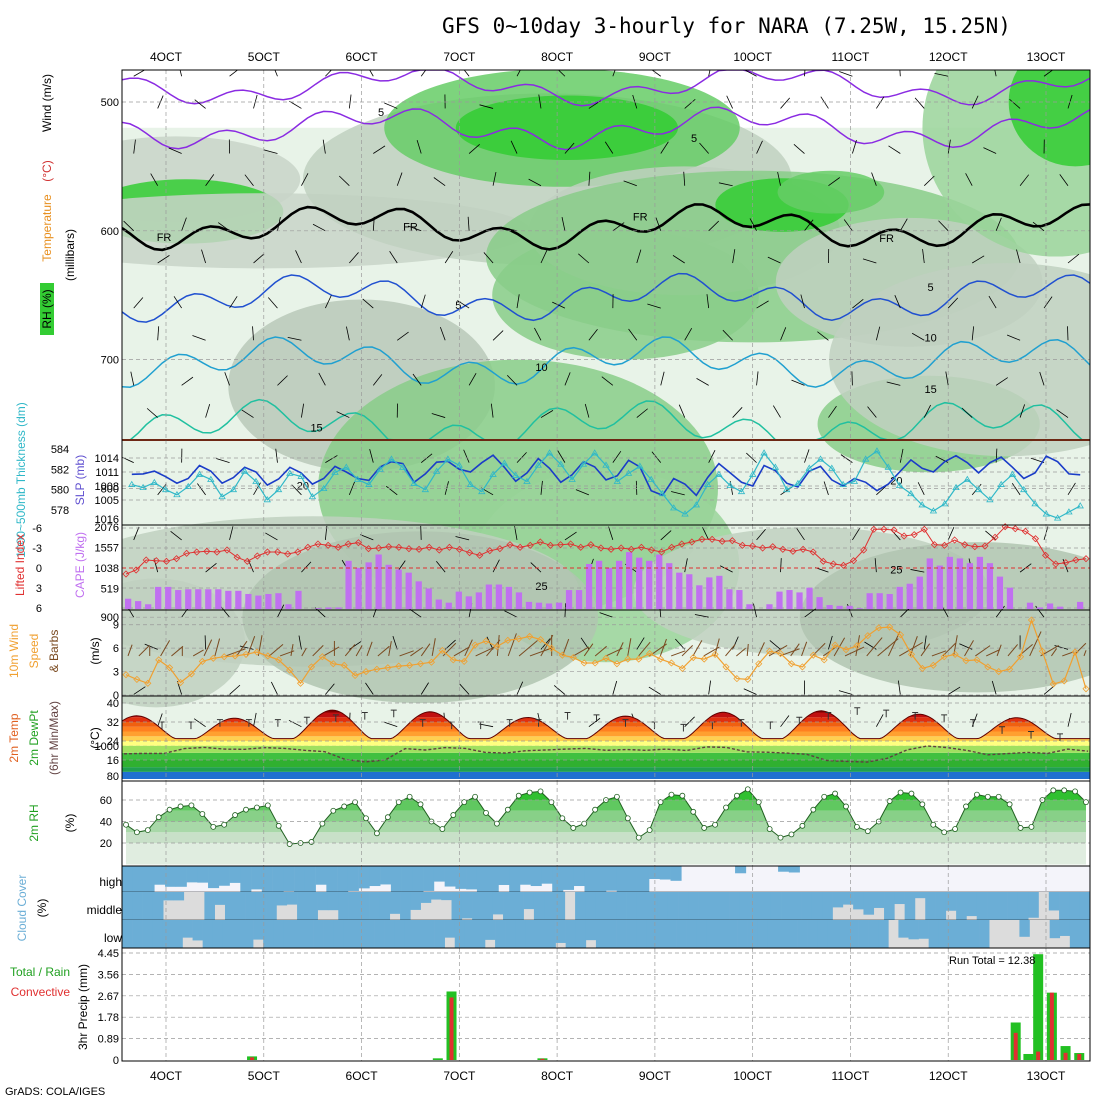 The width and height of the screenshot is (1100, 1100). Describe the element at coordinates (605, 724) in the screenshot. I see `temperature-curve` at that location.